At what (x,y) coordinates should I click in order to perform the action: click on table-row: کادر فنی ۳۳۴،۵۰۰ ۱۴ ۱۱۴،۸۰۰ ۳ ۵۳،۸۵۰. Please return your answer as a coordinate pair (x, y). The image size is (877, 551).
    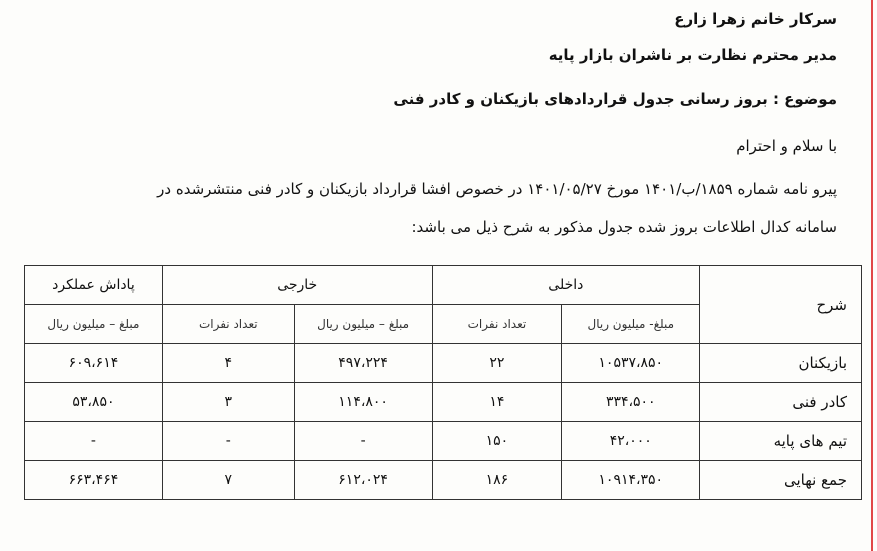
    Looking at the image, I should click on (443, 402).